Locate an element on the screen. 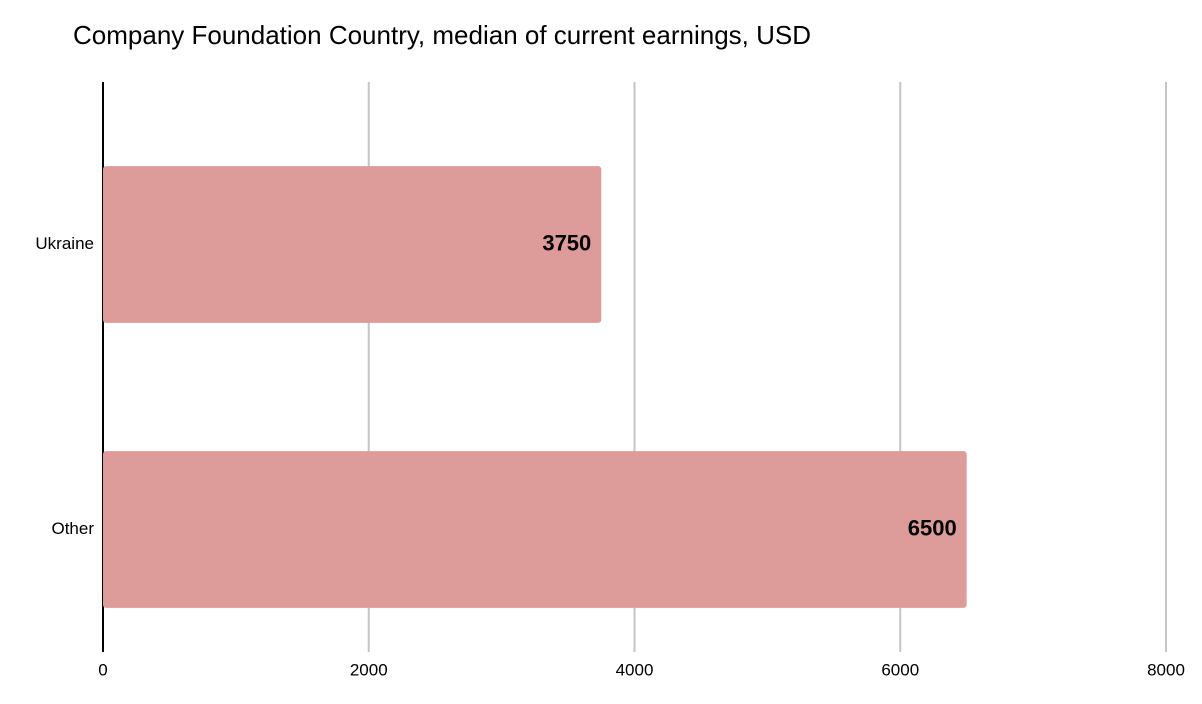  bar is located at coordinates (352, 244).